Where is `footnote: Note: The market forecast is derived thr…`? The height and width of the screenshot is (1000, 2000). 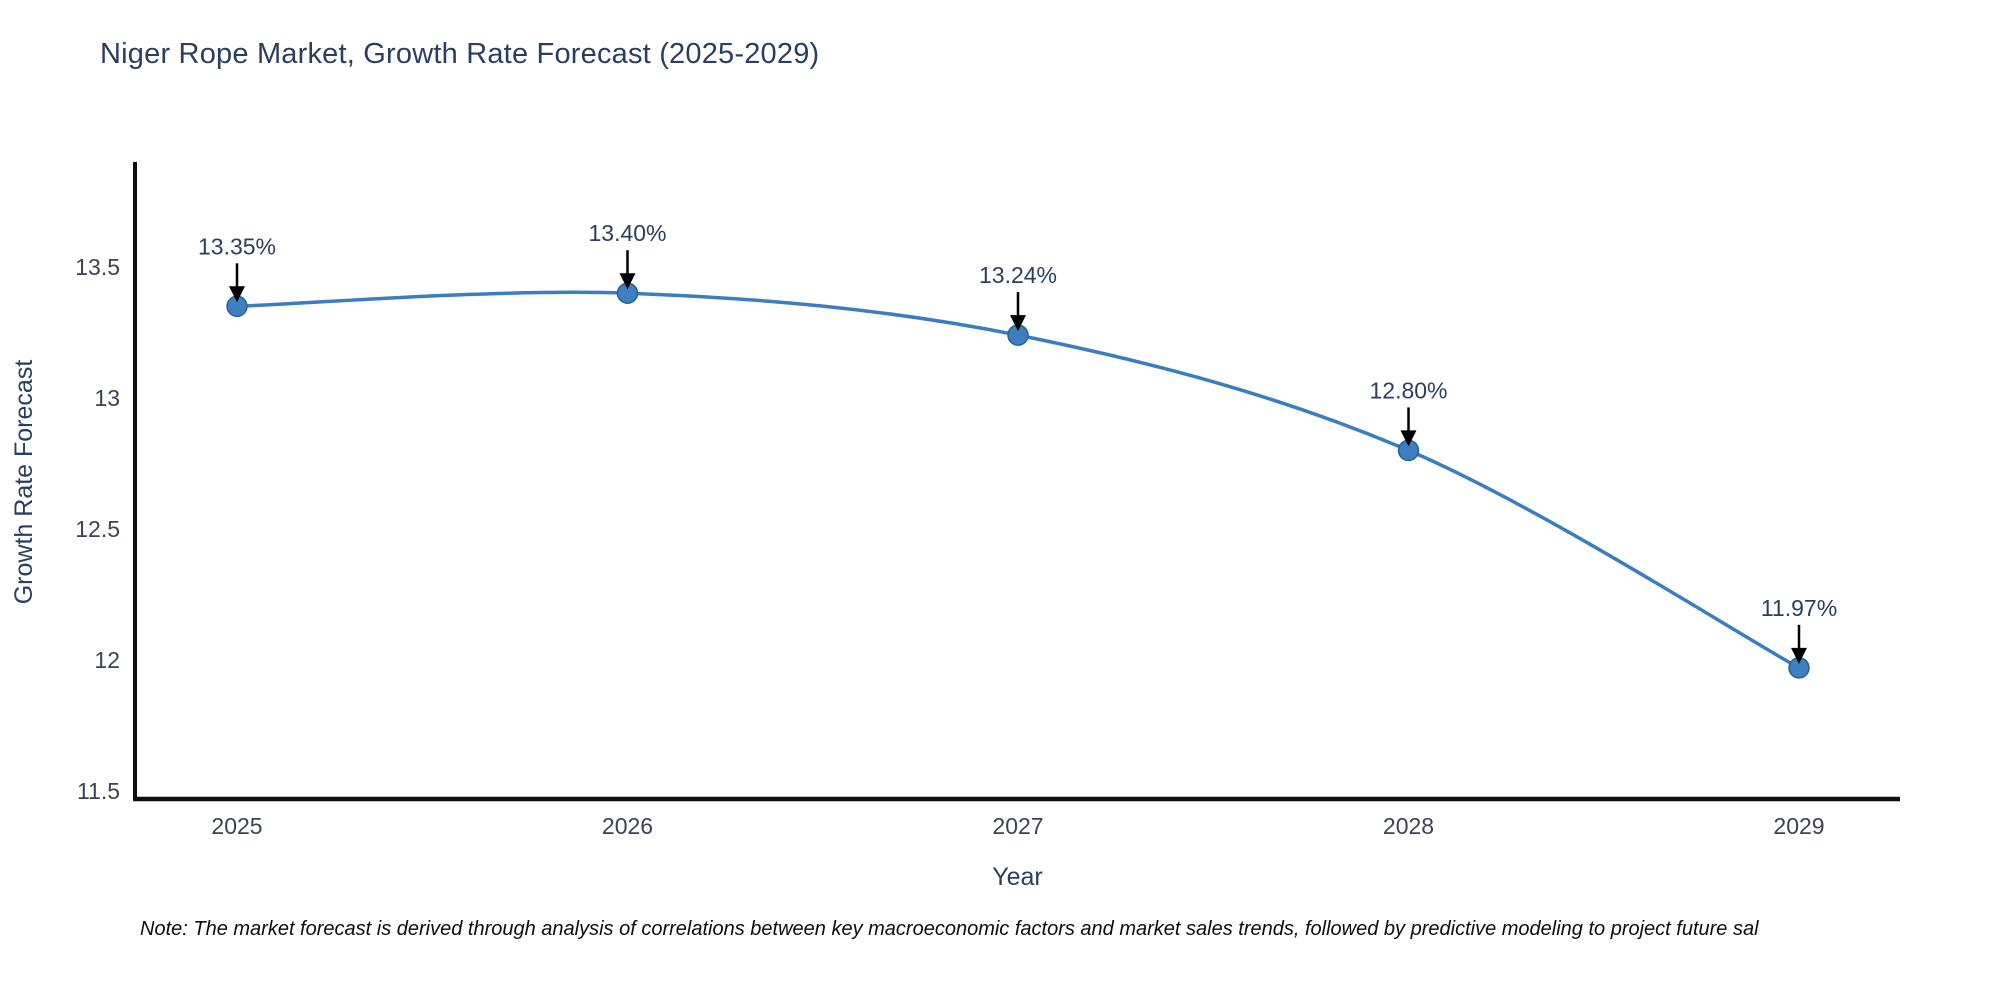
footnote: Note: The market forecast is derived thr… is located at coordinates (949, 929).